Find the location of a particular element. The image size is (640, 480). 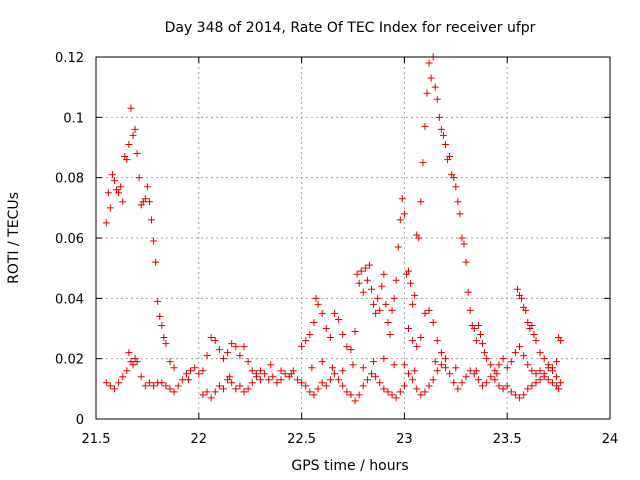

y-tick-label: 0.02 is located at coordinates (69, 360).